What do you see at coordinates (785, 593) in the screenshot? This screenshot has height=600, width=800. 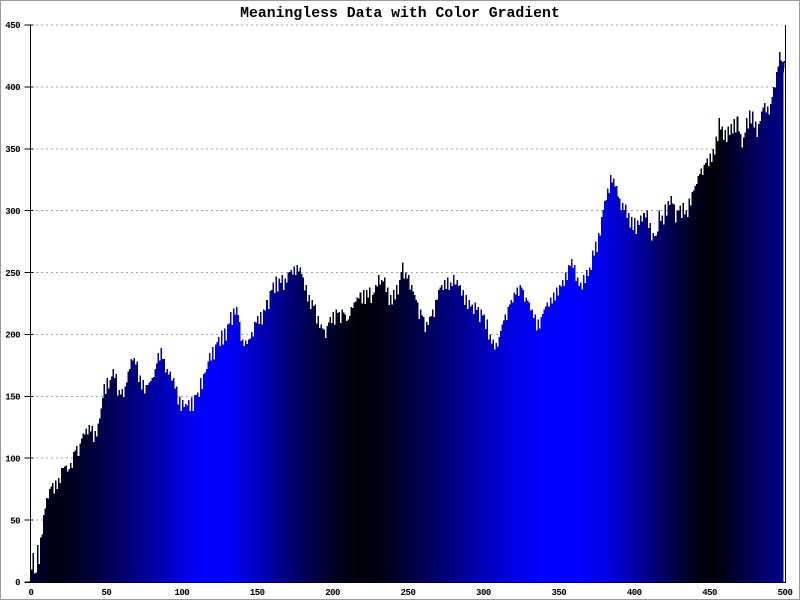 I see `svg-text: 500` at bounding box center [785, 593].